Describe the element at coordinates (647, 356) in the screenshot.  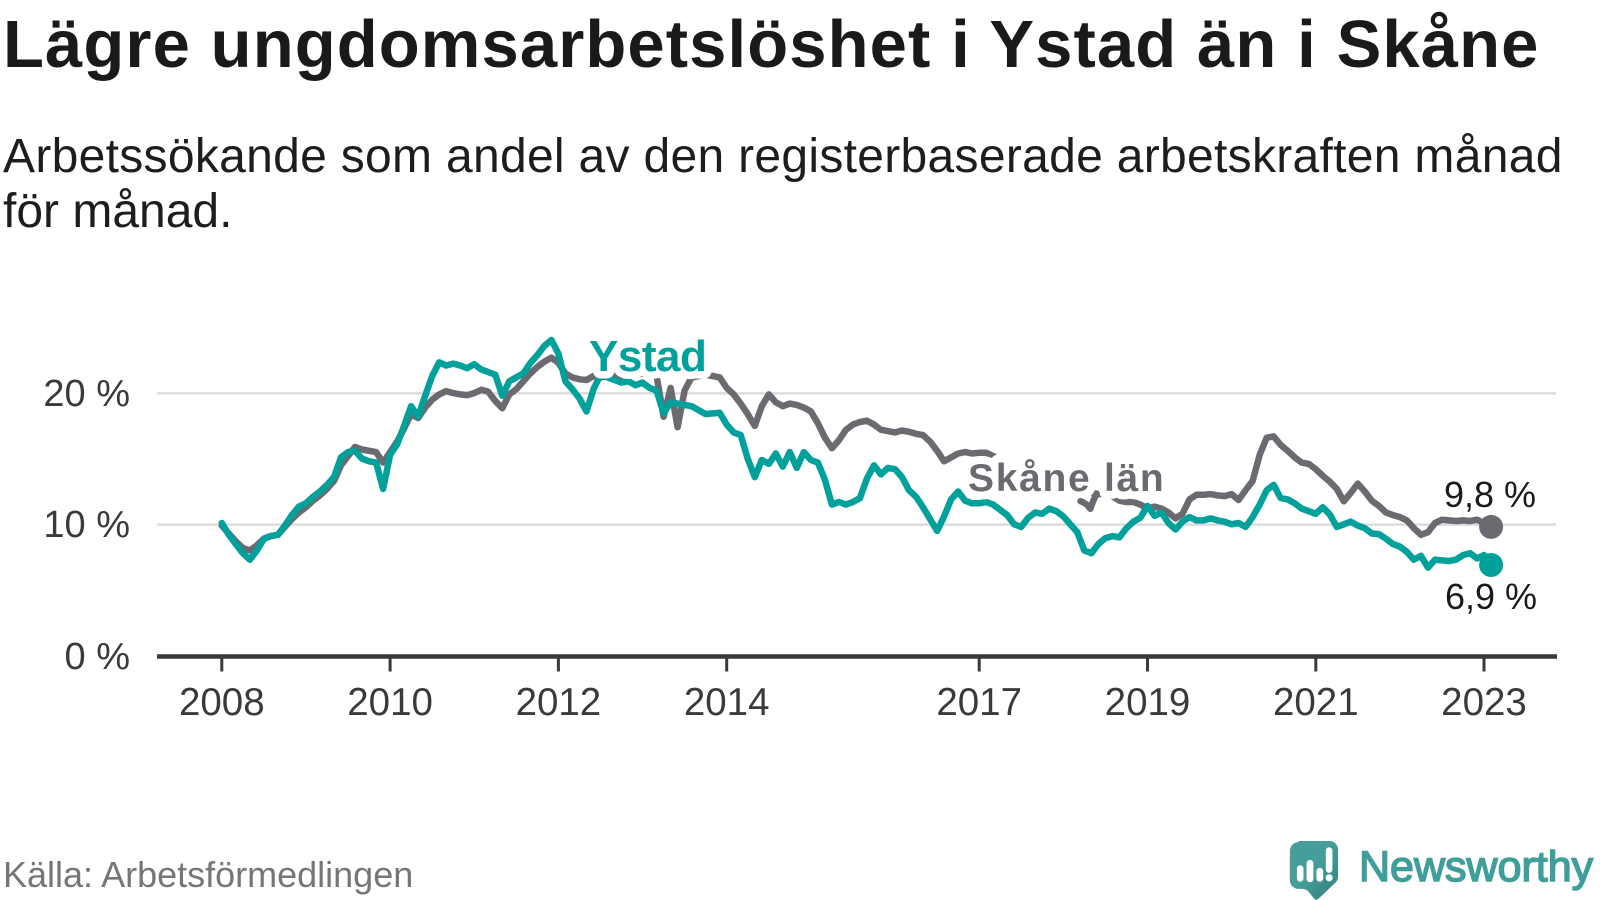
I see `svg-text: Ystad` at that location.